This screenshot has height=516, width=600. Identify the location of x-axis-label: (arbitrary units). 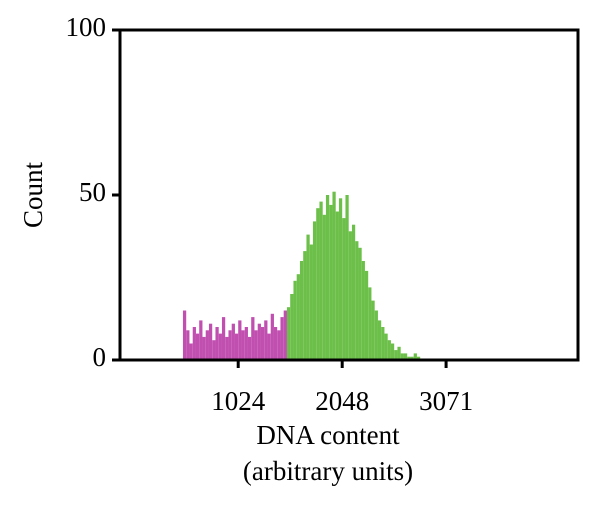
(328, 471).